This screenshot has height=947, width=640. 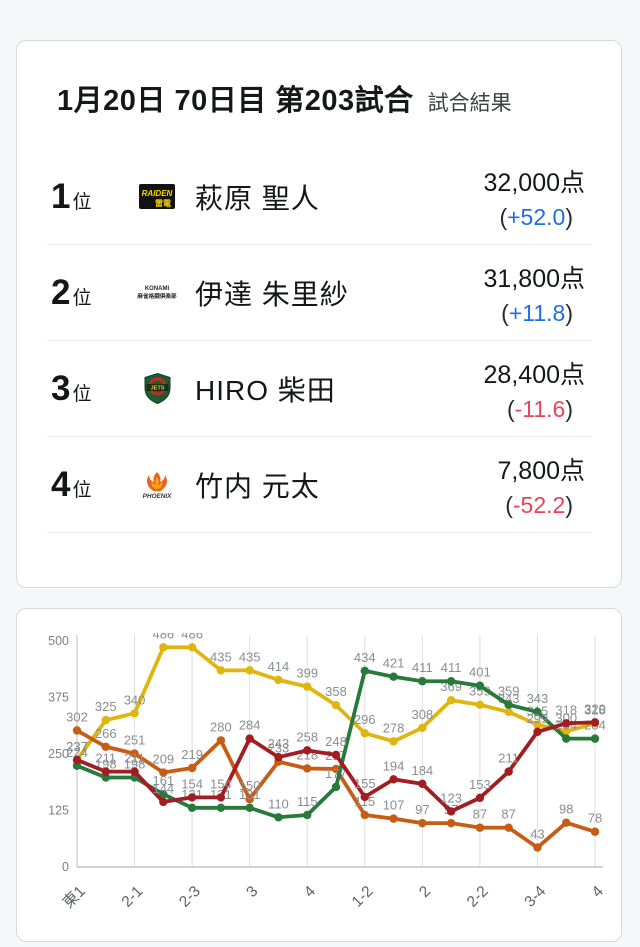 I want to click on rank: 1 位, so click(x=88, y=197).